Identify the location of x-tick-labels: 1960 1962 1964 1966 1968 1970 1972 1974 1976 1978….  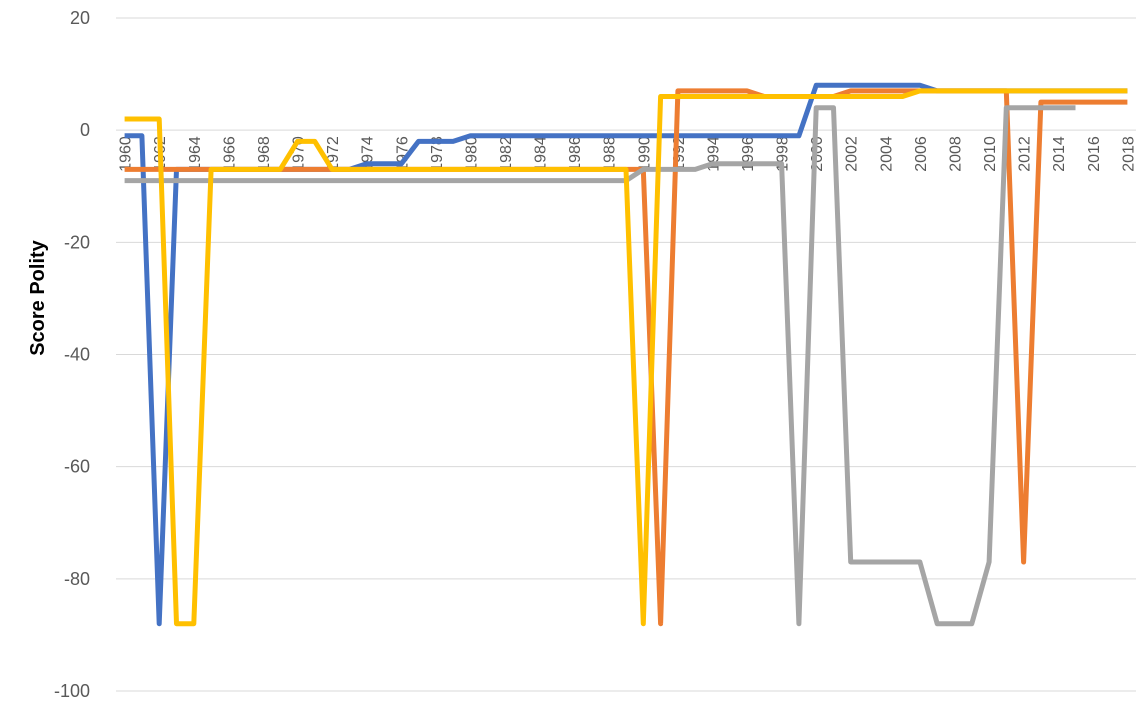
(628, 154).